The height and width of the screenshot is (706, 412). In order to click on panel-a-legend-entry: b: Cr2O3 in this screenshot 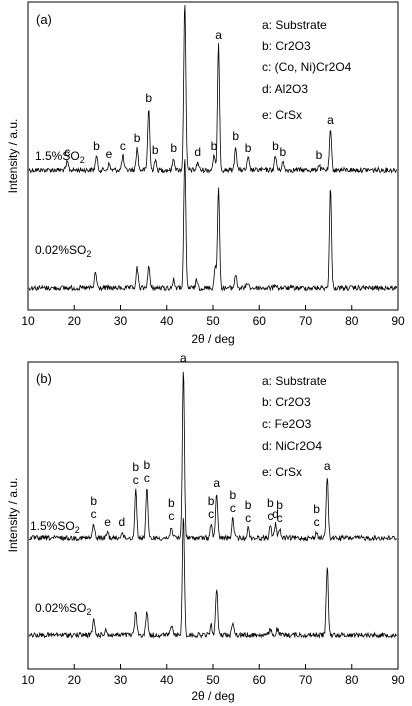, I will do `click(286, 46)`.